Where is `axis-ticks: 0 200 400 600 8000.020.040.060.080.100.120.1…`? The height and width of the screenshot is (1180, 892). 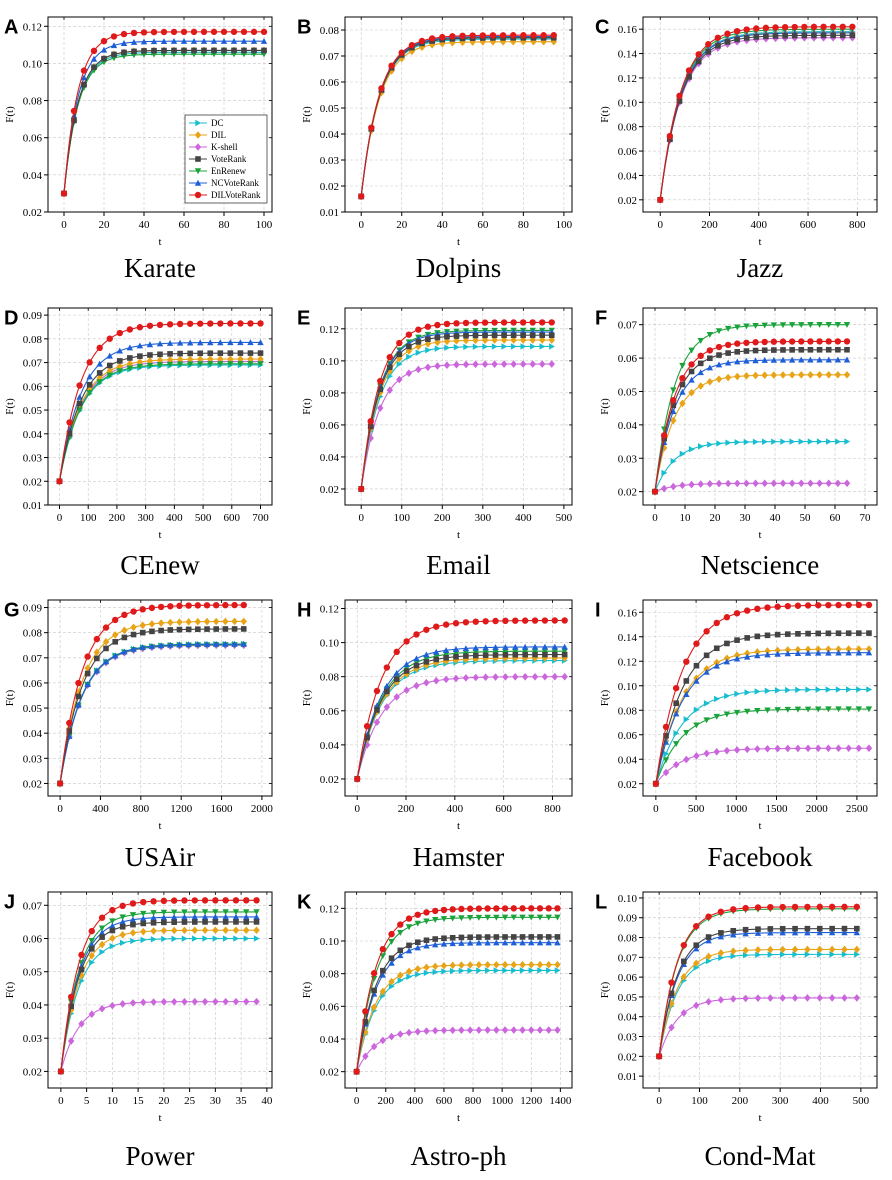
axis-ticks: 0 200 400 600 8000.020.040.060.080.100.120.1… is located at coordinates (747, 124).